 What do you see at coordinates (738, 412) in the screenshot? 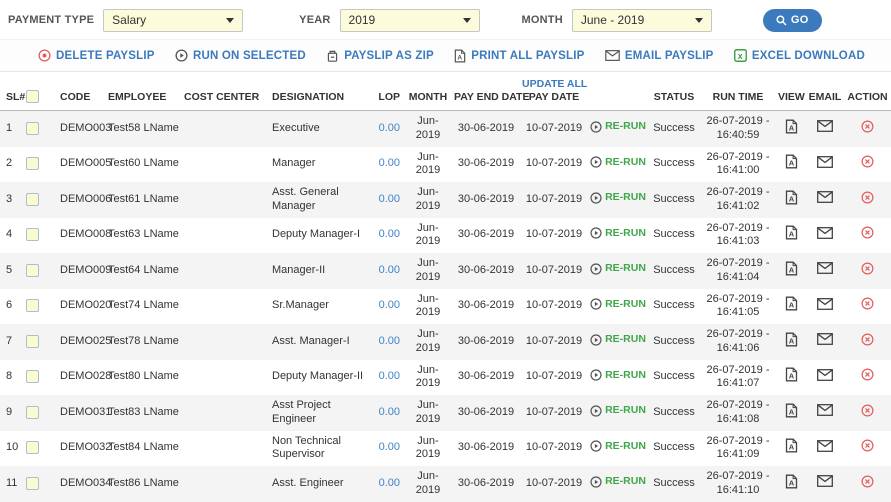
I see `row-run-time: 26-07-2019 - 16:41:08` at bounding box center [738, 412].